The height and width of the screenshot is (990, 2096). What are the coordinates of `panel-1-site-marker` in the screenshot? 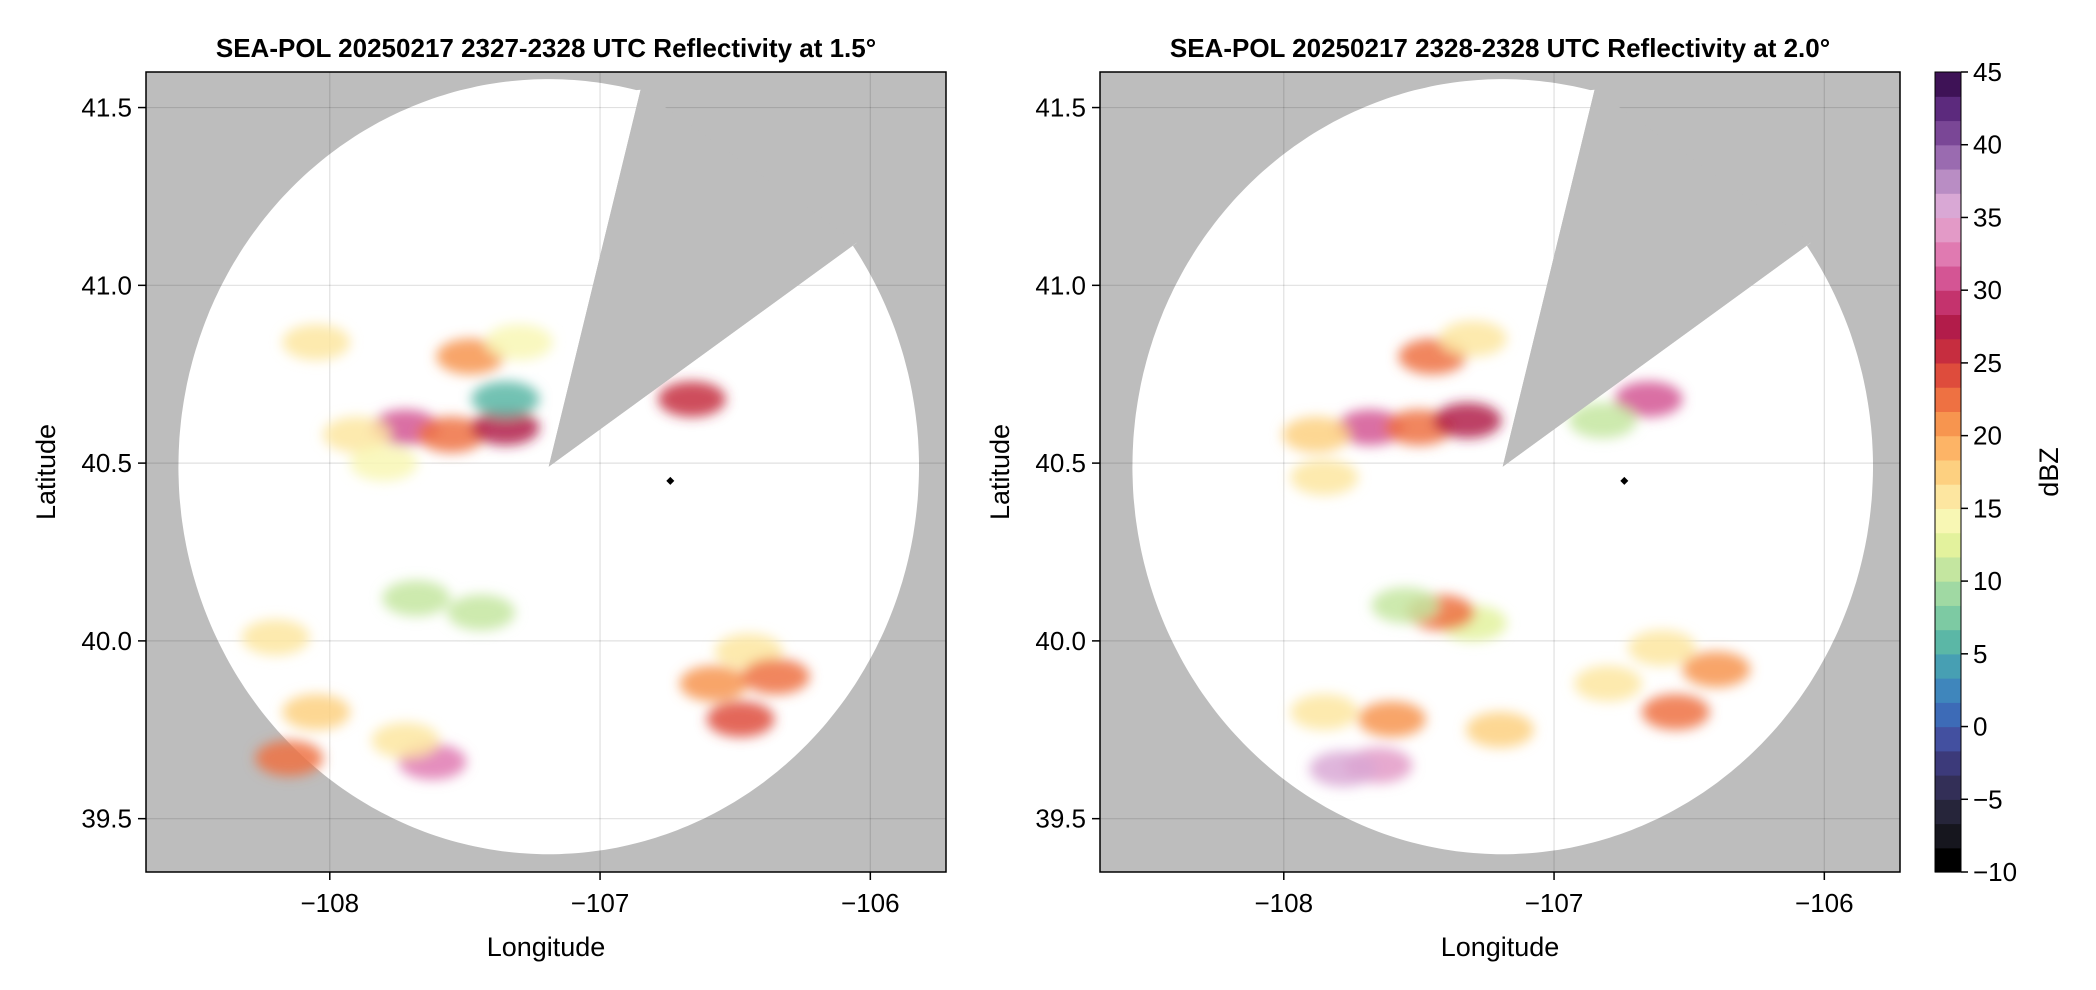 It's located at (670, 480).